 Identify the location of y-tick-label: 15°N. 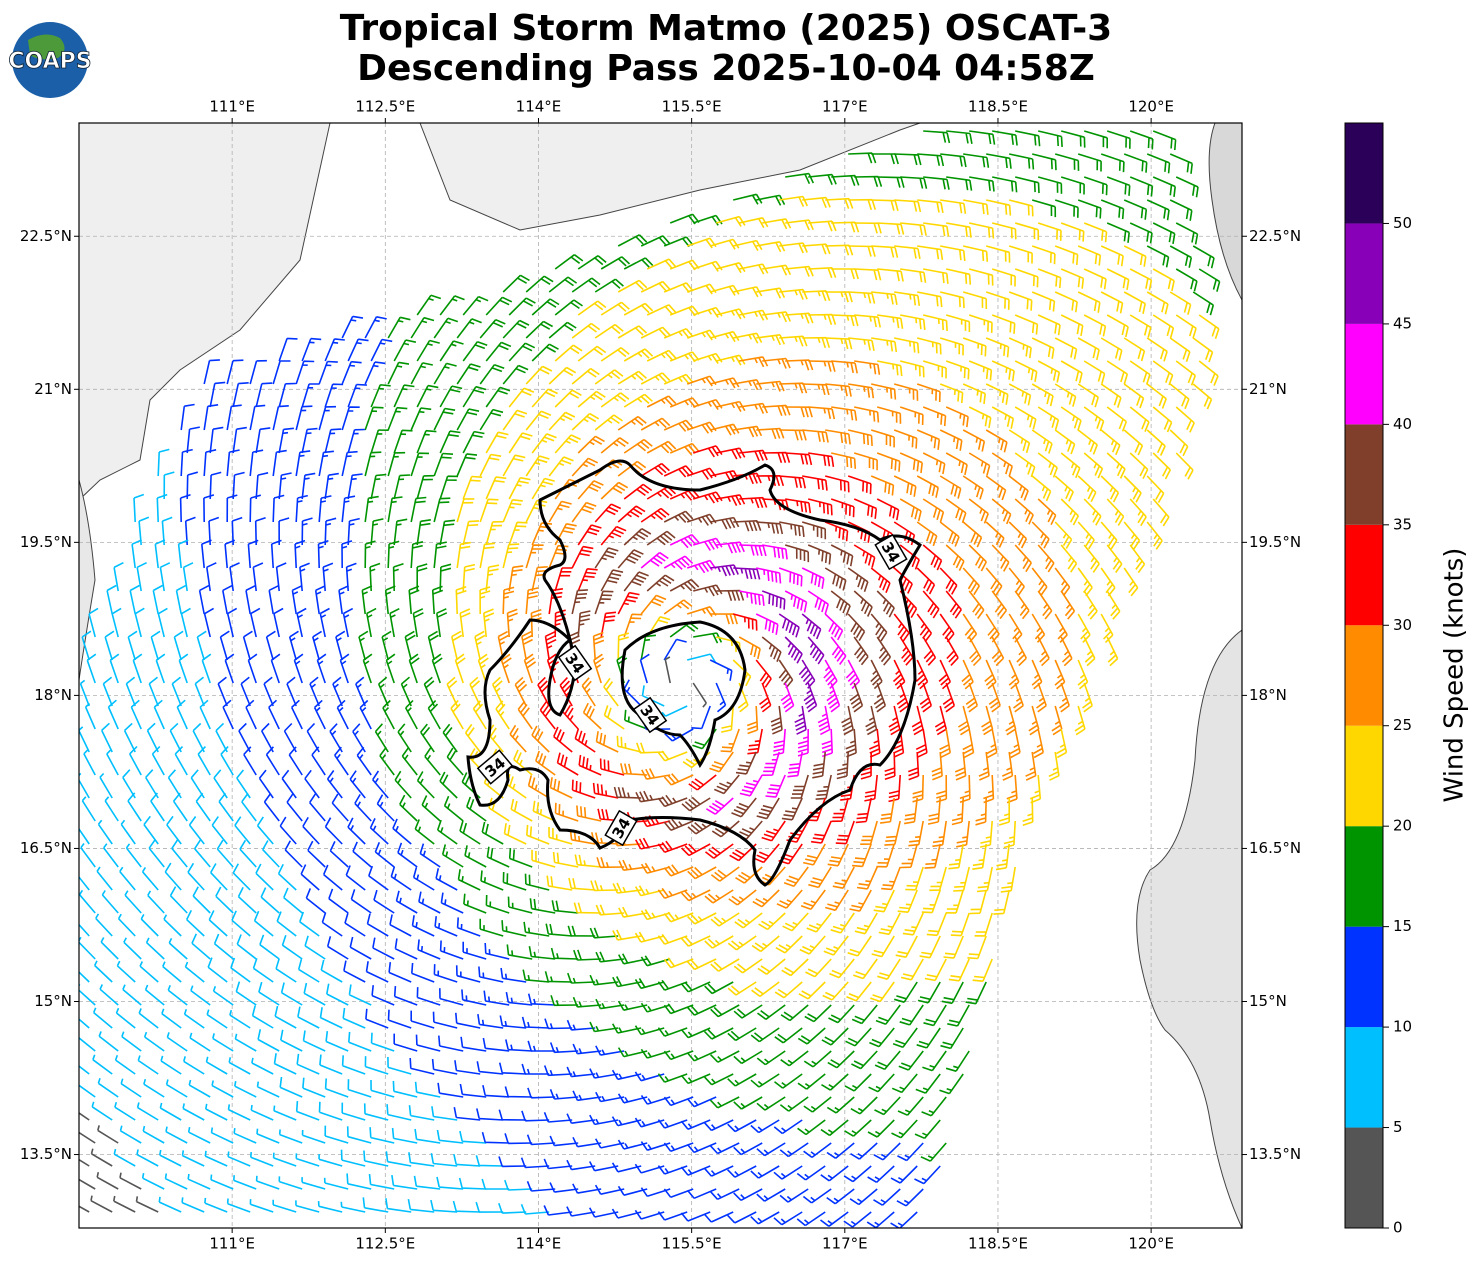
(1268, 1001).